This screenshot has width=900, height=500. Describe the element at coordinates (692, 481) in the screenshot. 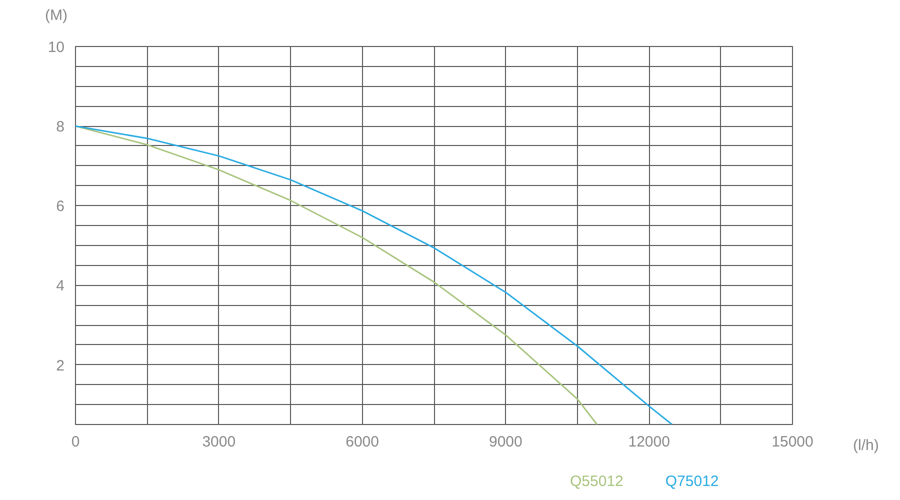

I see `text: Q75012` at that location.